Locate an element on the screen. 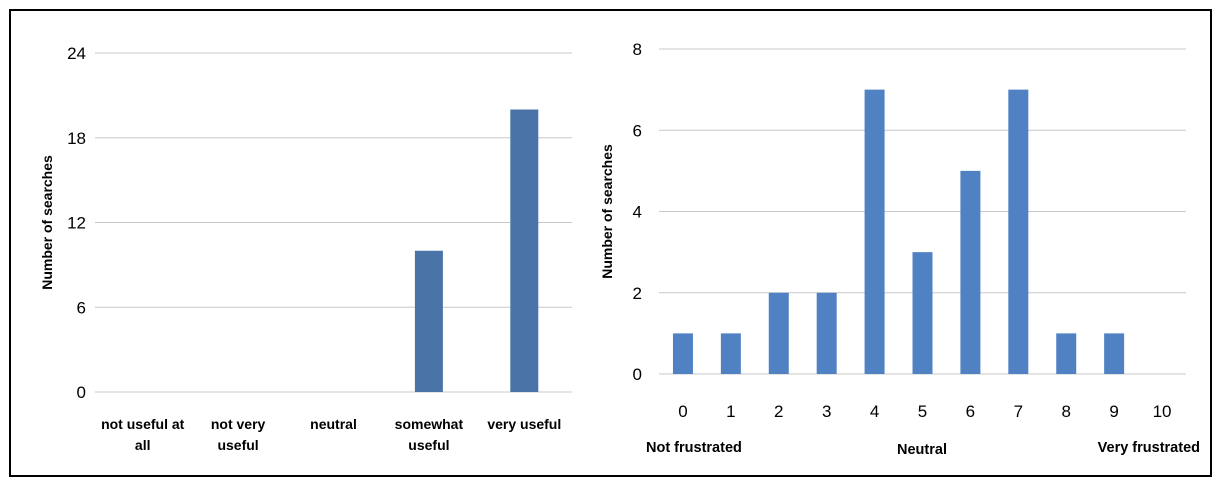 This screenshot has height=486, width=1221. y-tick-label: 12 is located at coordinates (76, 223).